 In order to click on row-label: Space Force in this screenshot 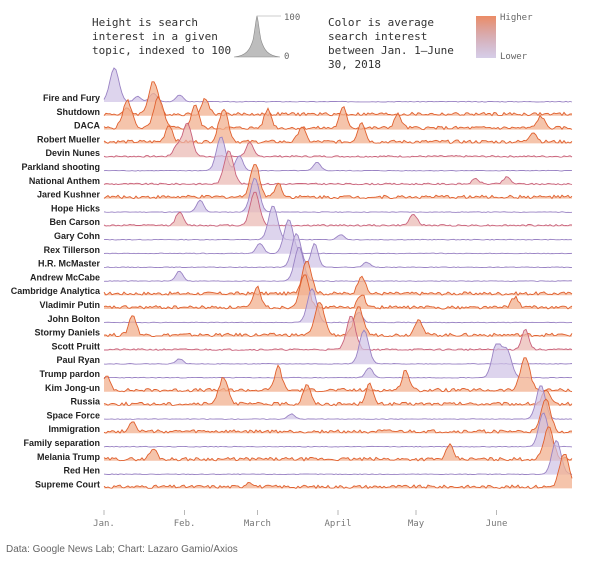, I will do `click(73, 415)`.